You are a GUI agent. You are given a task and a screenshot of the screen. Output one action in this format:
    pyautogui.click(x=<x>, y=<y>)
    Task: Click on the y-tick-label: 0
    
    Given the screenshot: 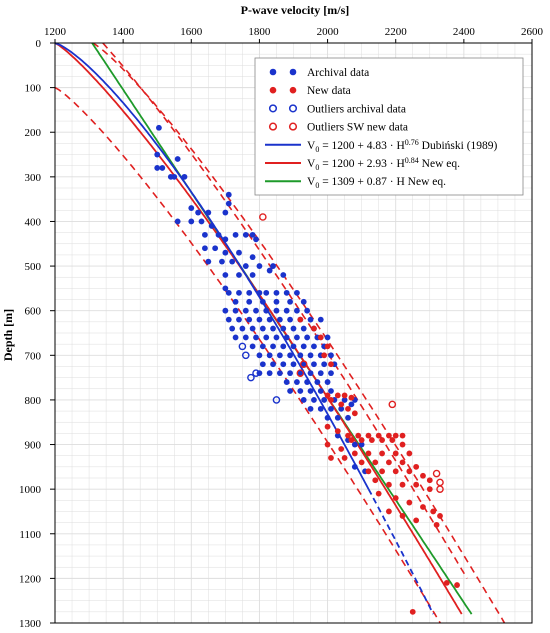 What is the action you would take?
    pyautogui.click(x=39, y=44)
    